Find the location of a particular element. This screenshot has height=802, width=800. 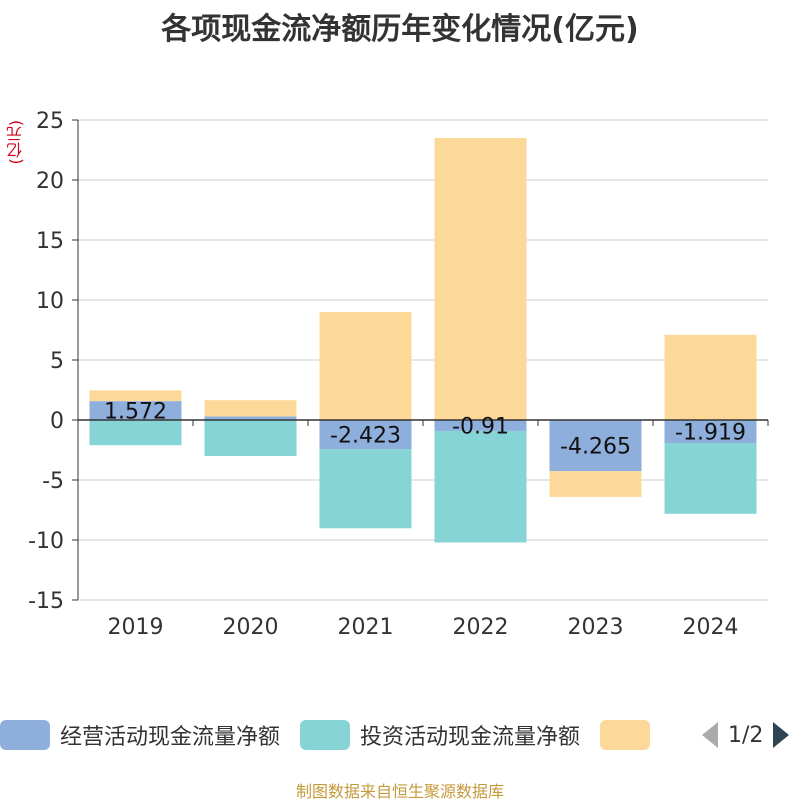

data-label-2021: -2.423 is located at coordinates (365, 436).